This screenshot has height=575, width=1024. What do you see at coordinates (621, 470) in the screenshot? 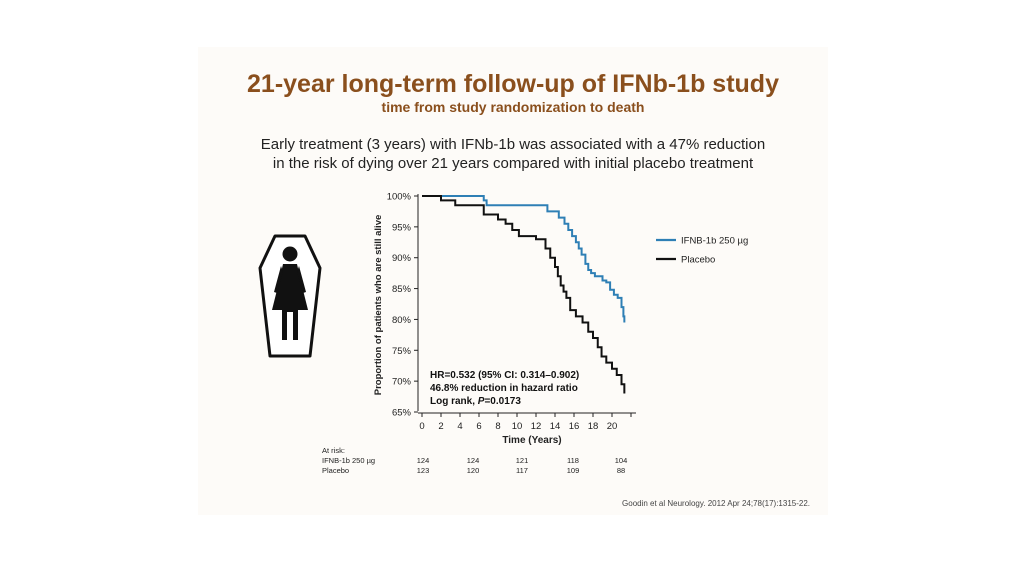
I see `at-risk-value: 88` at bounding box center [621, 470].